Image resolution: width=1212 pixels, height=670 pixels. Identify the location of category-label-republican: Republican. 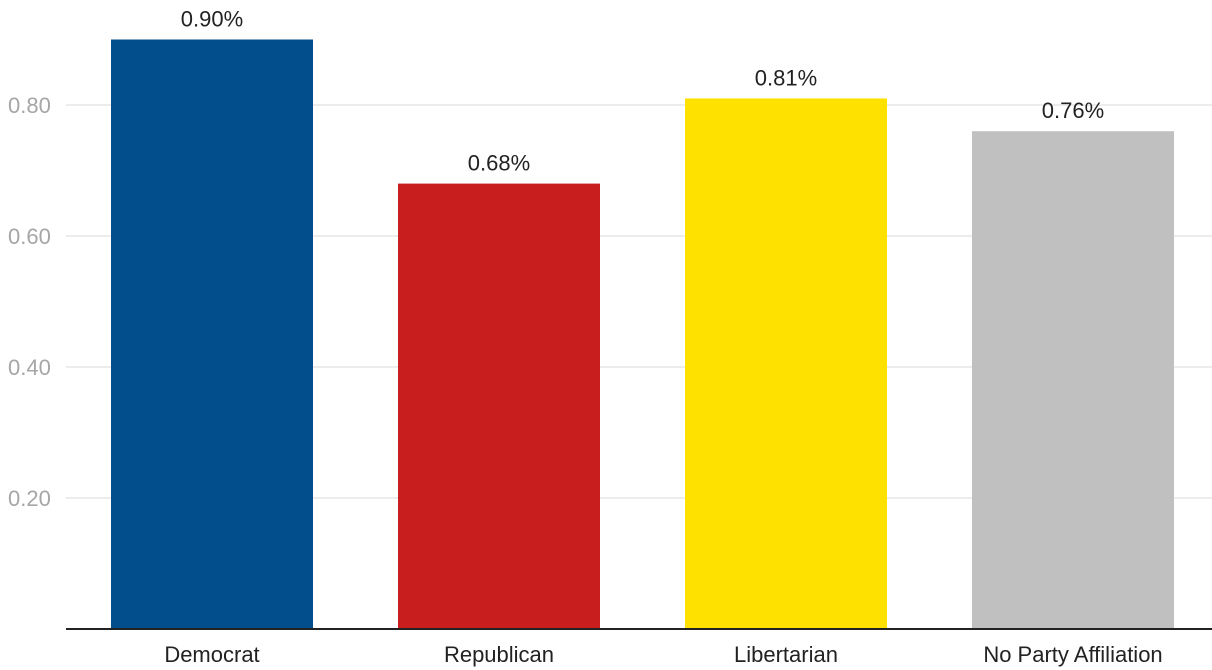
(499, 654).